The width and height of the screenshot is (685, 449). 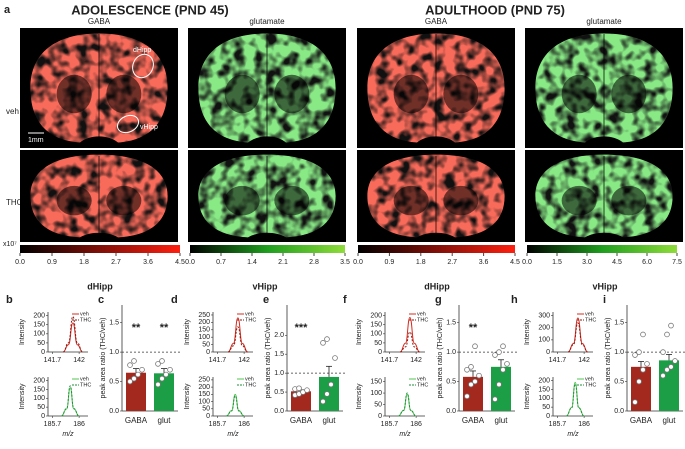 I want to click on row-label: veh, so click(x=12, y=111).